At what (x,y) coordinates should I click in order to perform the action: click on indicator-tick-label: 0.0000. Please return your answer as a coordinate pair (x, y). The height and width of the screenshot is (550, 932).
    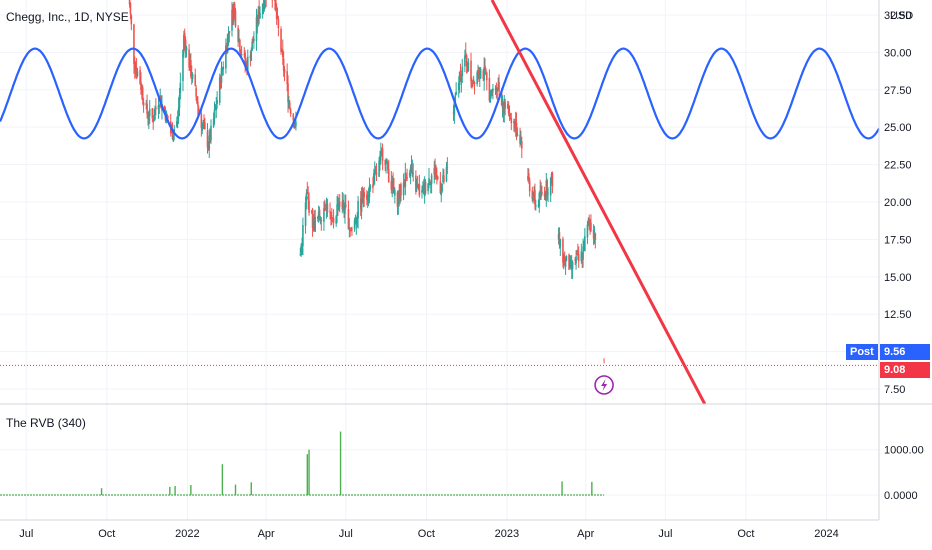
    Looking at the image, I should click on (901, 496).